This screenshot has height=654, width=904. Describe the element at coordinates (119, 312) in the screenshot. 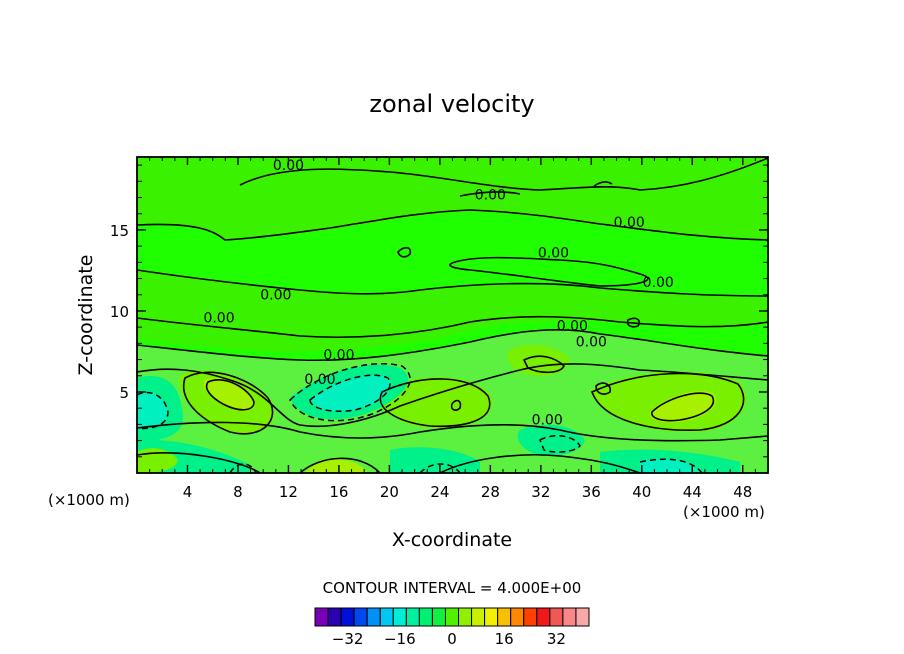

I see `y-tick-label: 10` at that location.